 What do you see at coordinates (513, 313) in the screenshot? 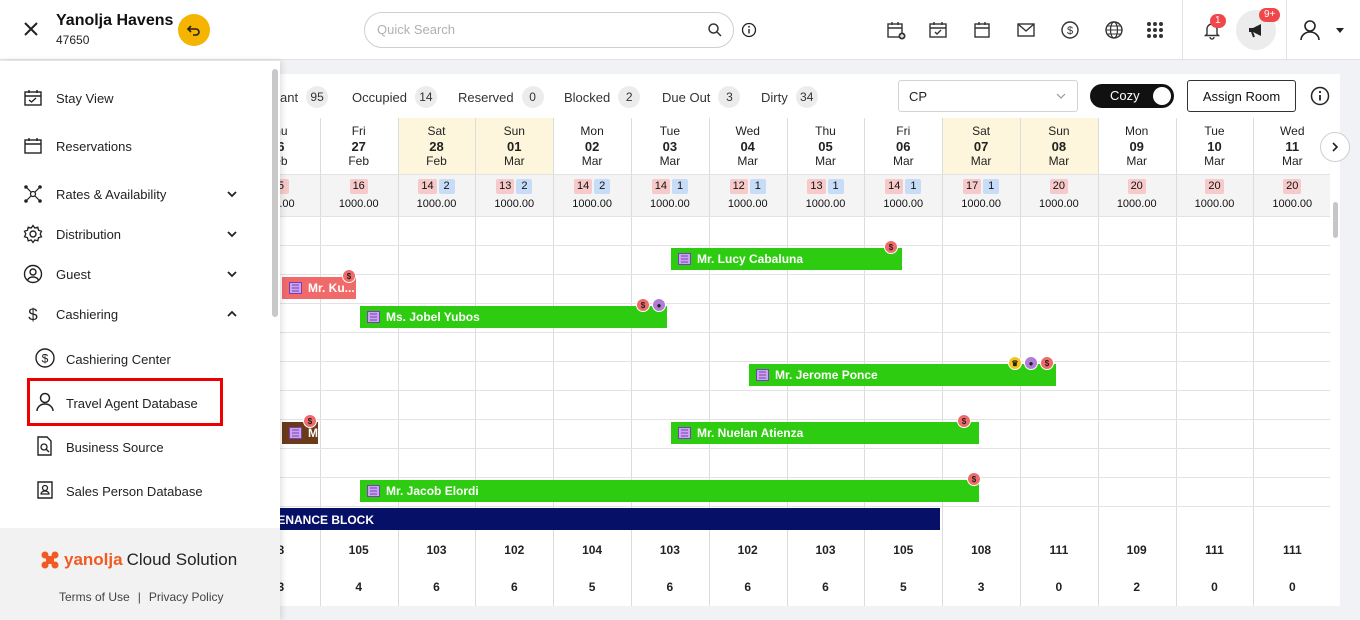
I see `reservation-bar: Ms. Jobel Yubos $ ●` at bounding box center [513, 313].